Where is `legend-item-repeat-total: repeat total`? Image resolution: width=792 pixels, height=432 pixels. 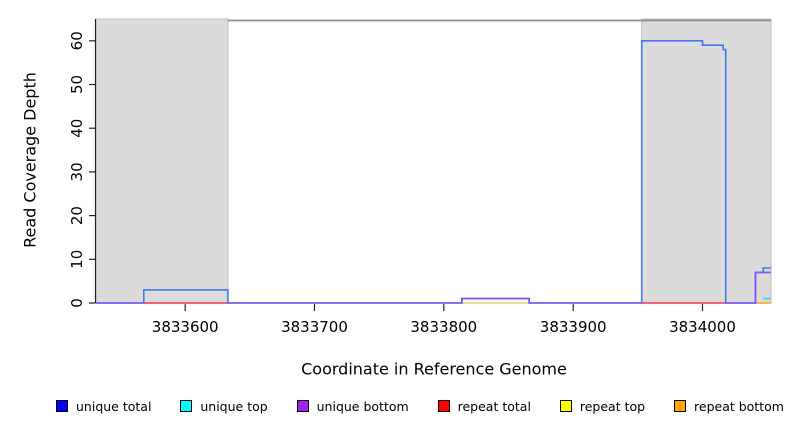
legend-item-repeat-total: repeat total is located at coordinates (484, 406).